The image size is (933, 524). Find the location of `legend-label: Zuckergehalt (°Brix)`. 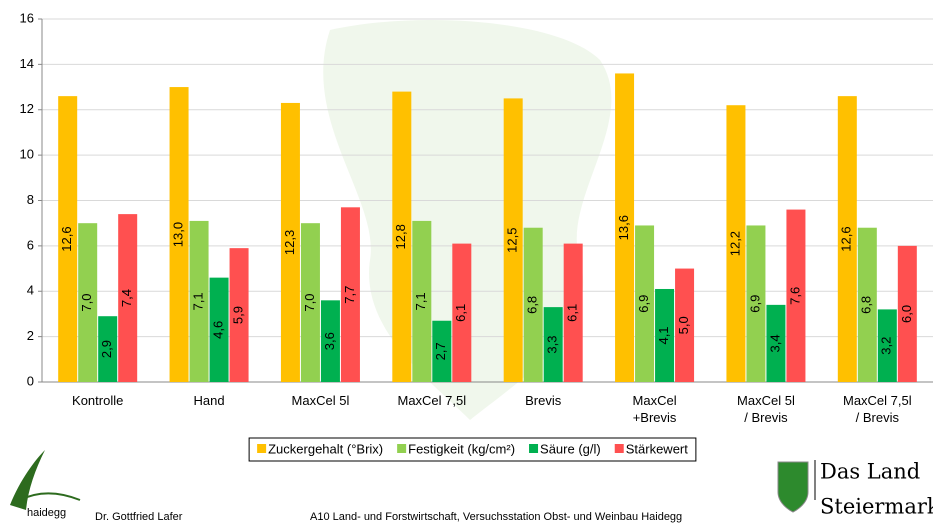

legend-label: Zuckergehalt (°Brix) is located at coordinates (325, 448).